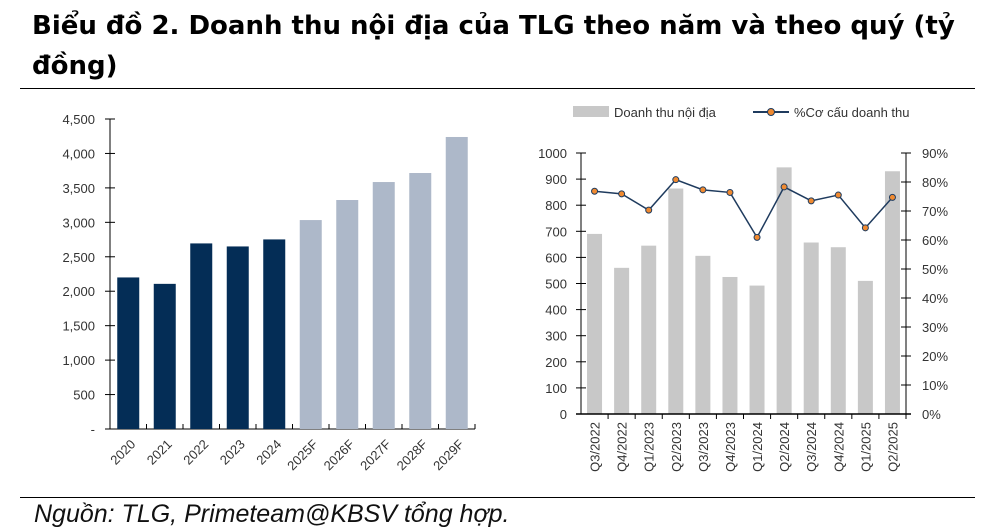 This screenshot has width=1001, height=531. What do you see at coordinates (339, 454) in the screenshot?
I see `x-tick-label: 2026F` at bounding box center [339, 454].